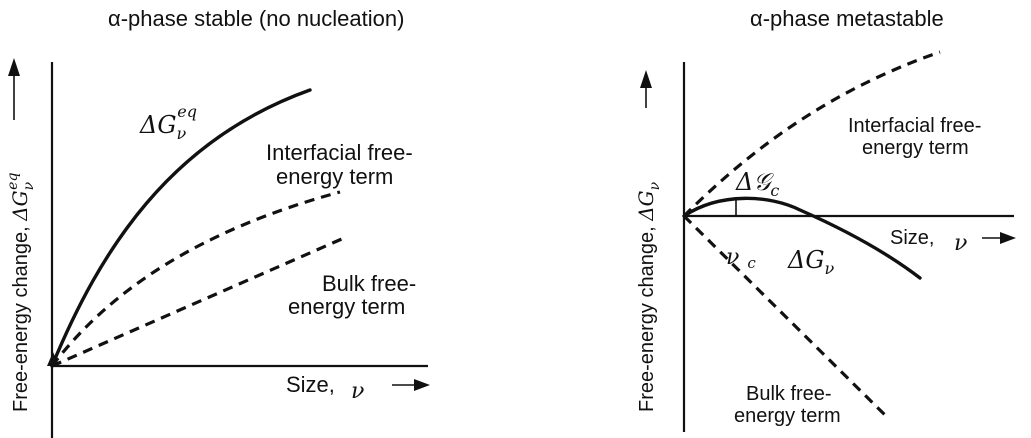 The height and width of the screenshot is (438, 1031). What do you see at coordinates (806, 260) in the screenshot?
I see `right-curve-label-symbol: ΔG` at bounding box center [806, 260].